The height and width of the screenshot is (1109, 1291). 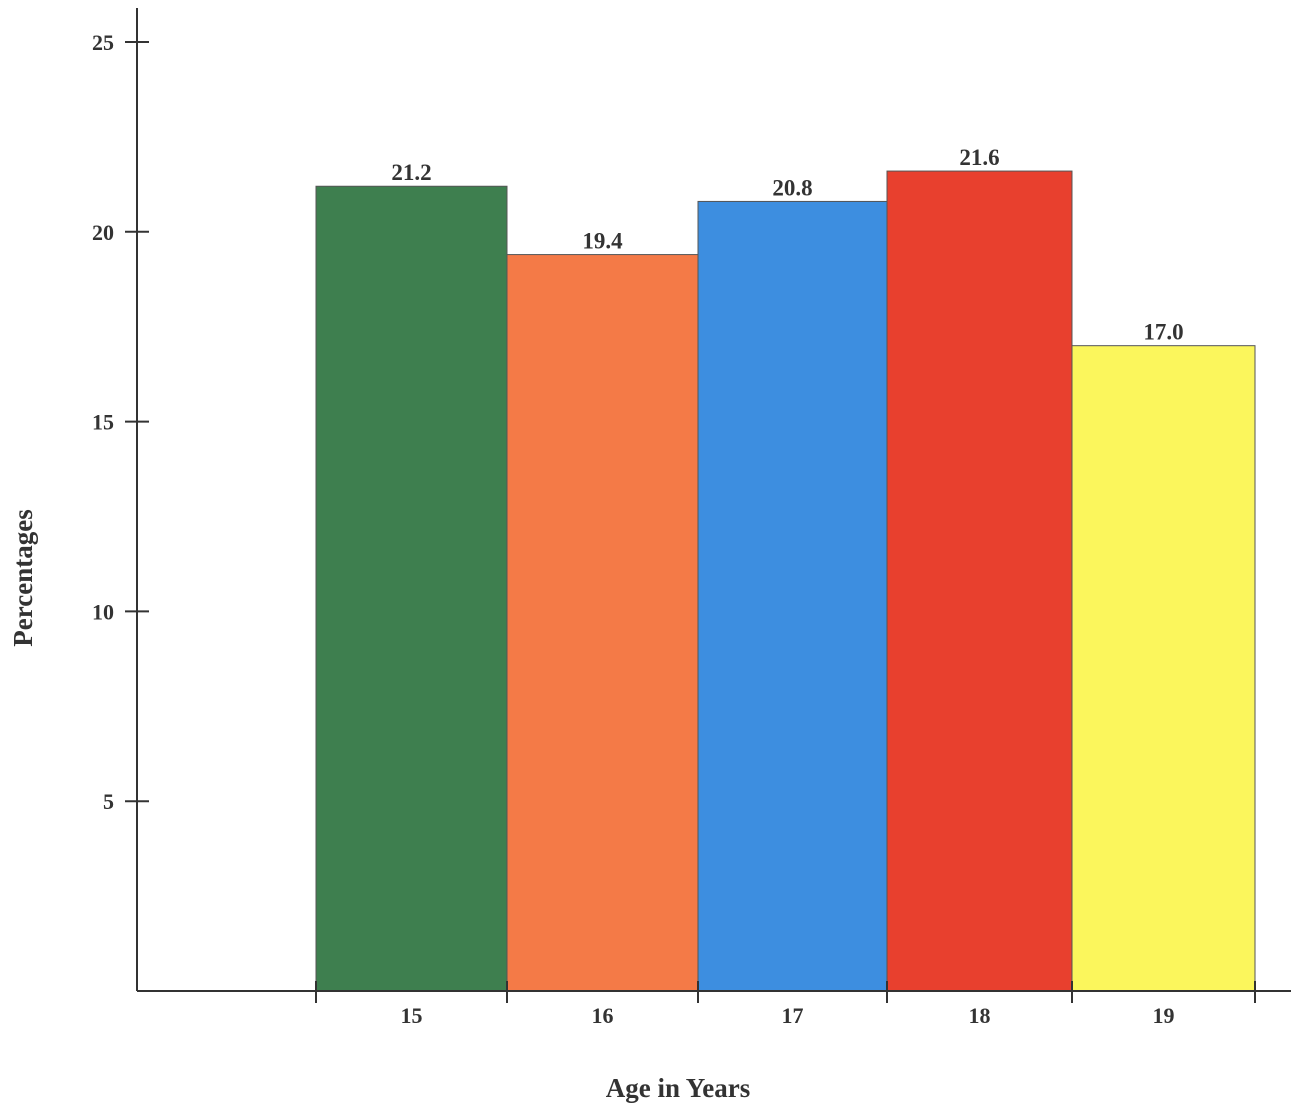 I want to click on value-label-18: 21.6, so click(x=979, y=157).